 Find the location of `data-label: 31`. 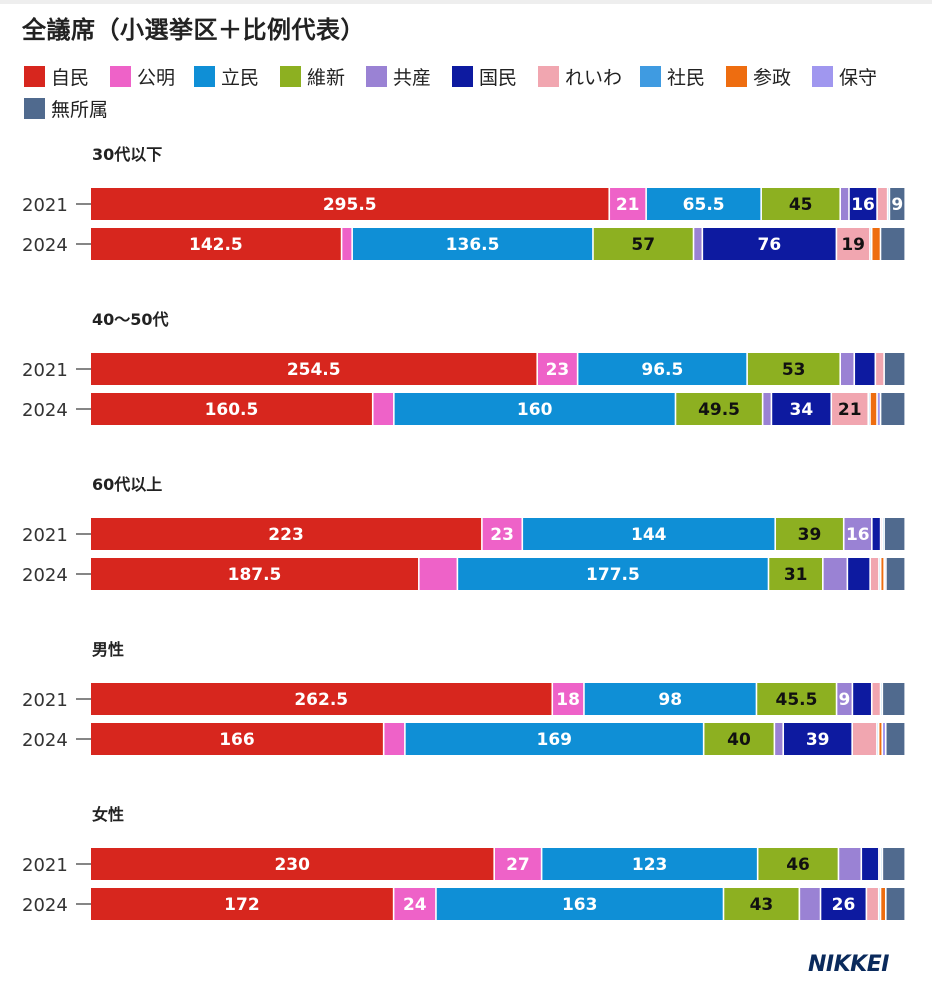

data-label: 31 is located at coordinates (796, 575).